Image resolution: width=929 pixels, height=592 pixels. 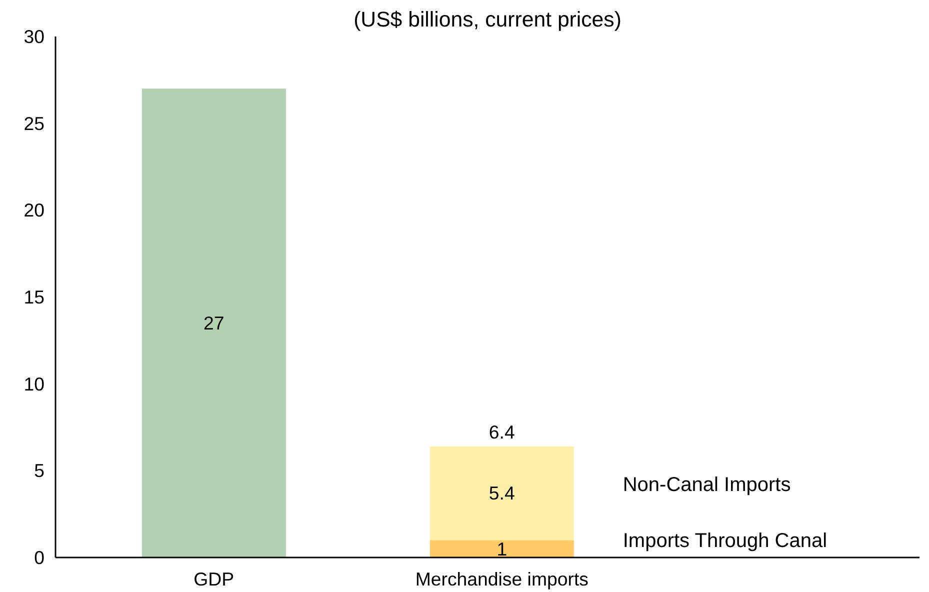 I want to click on text: Non-Canal Imports, so click(x=706, y=485).